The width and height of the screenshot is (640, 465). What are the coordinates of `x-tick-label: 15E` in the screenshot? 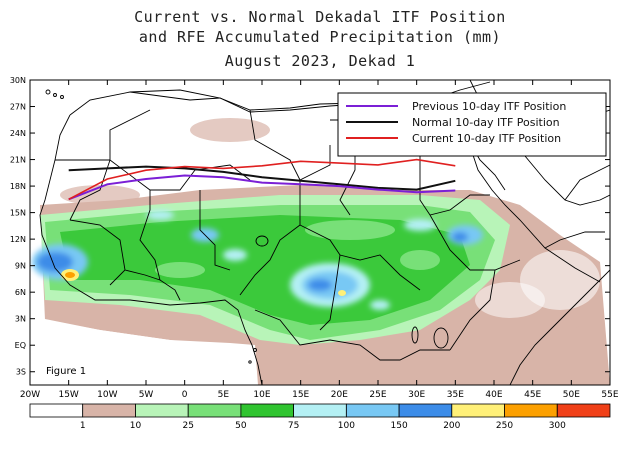 It's located at (300, 395).